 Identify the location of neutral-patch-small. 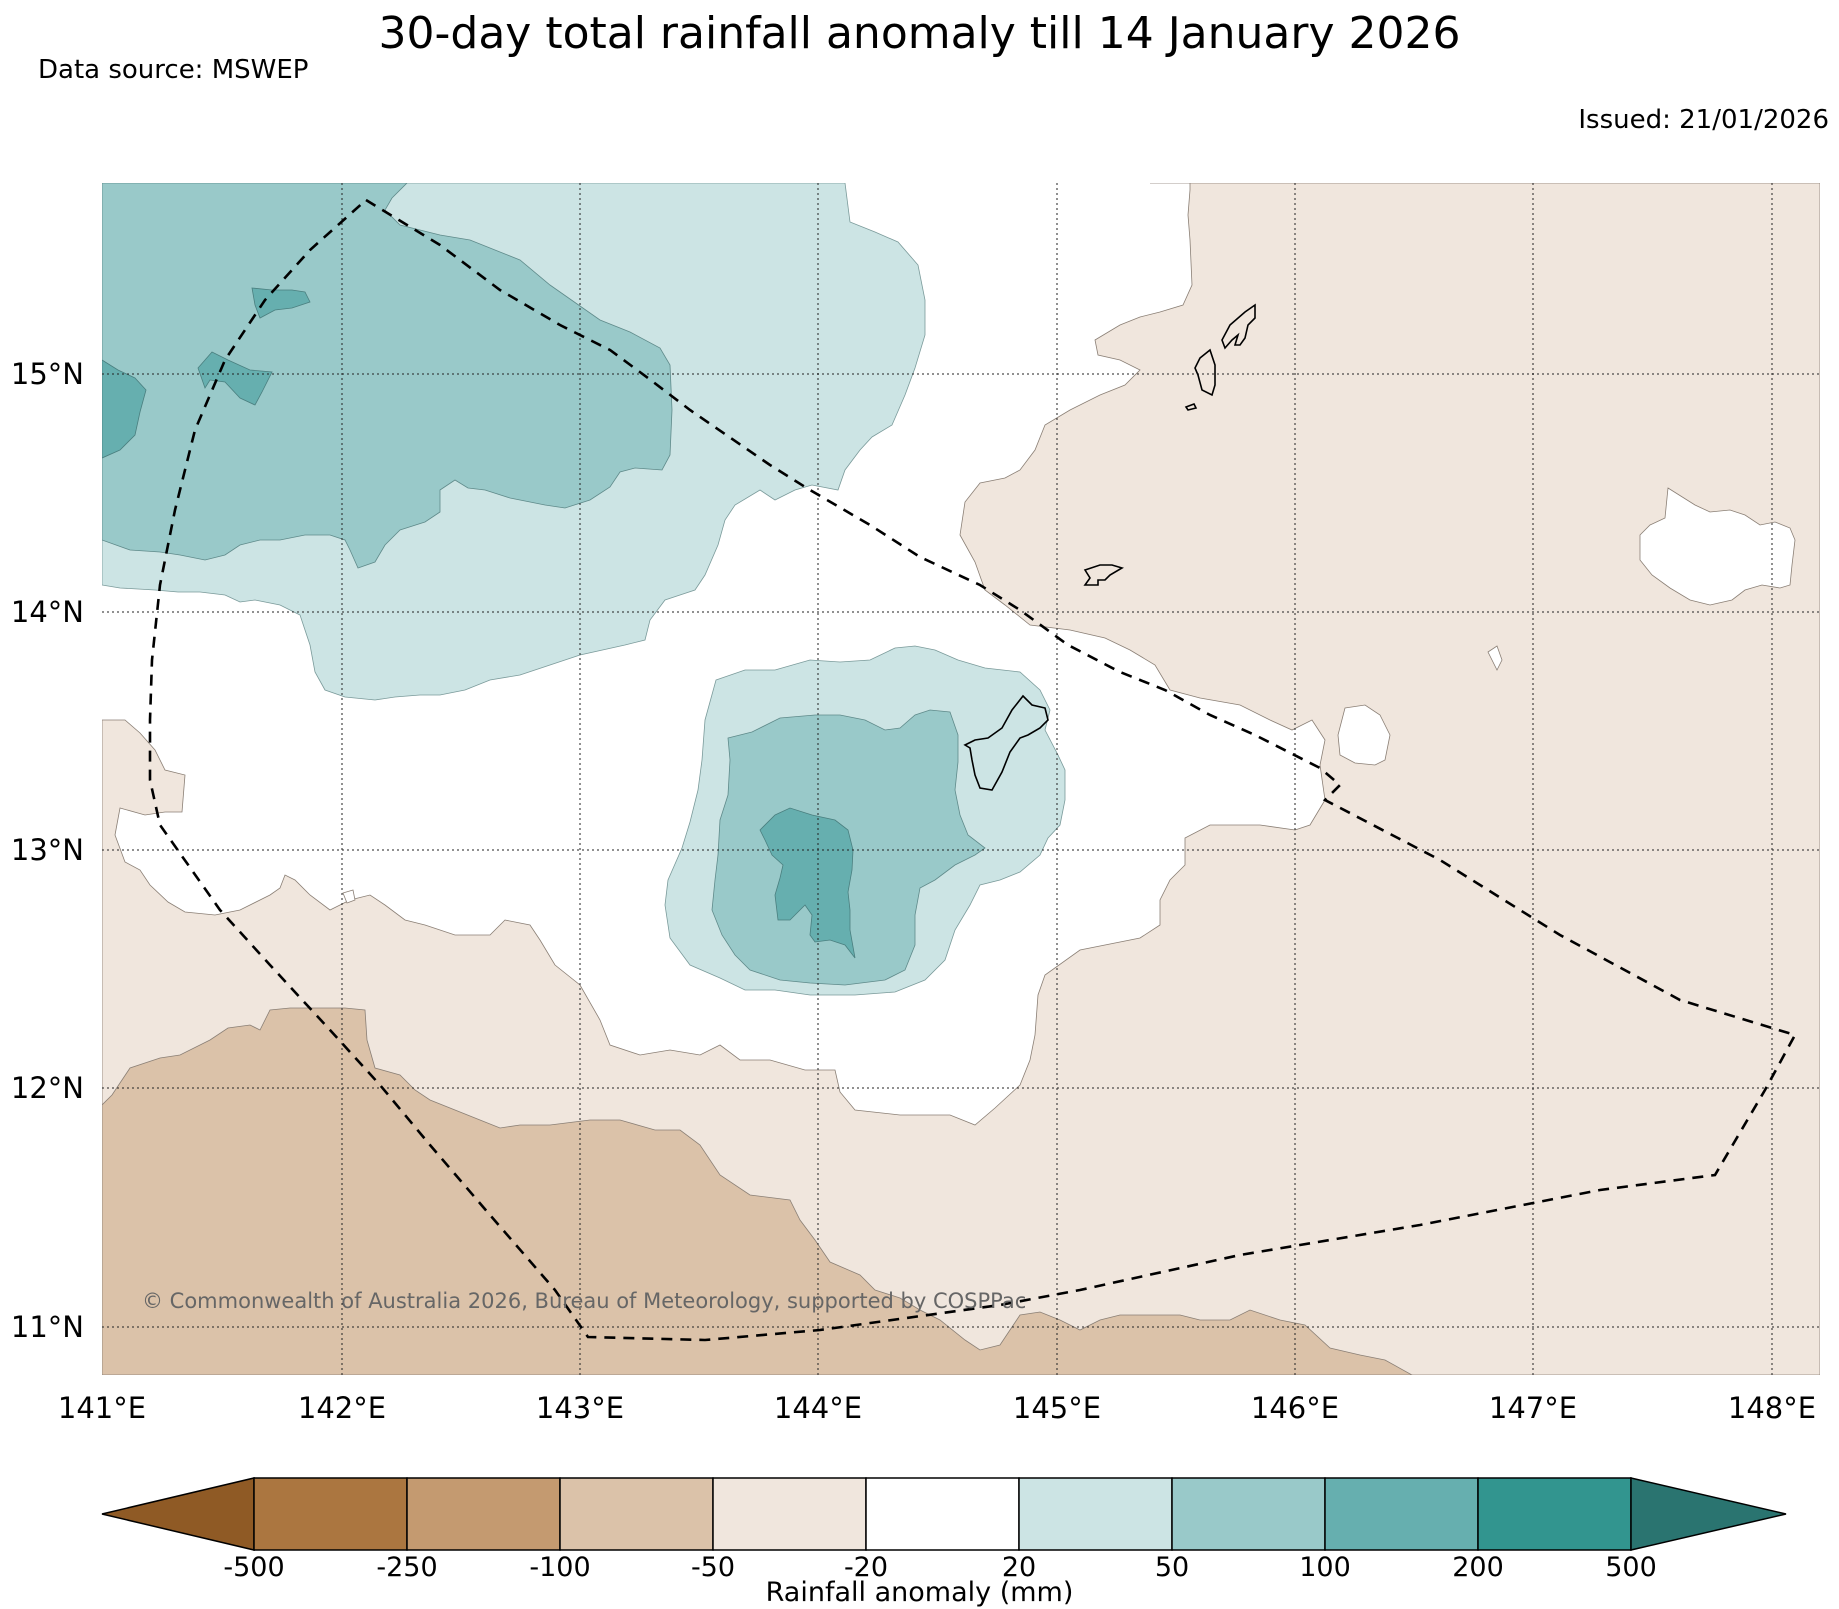
(1364, 735).